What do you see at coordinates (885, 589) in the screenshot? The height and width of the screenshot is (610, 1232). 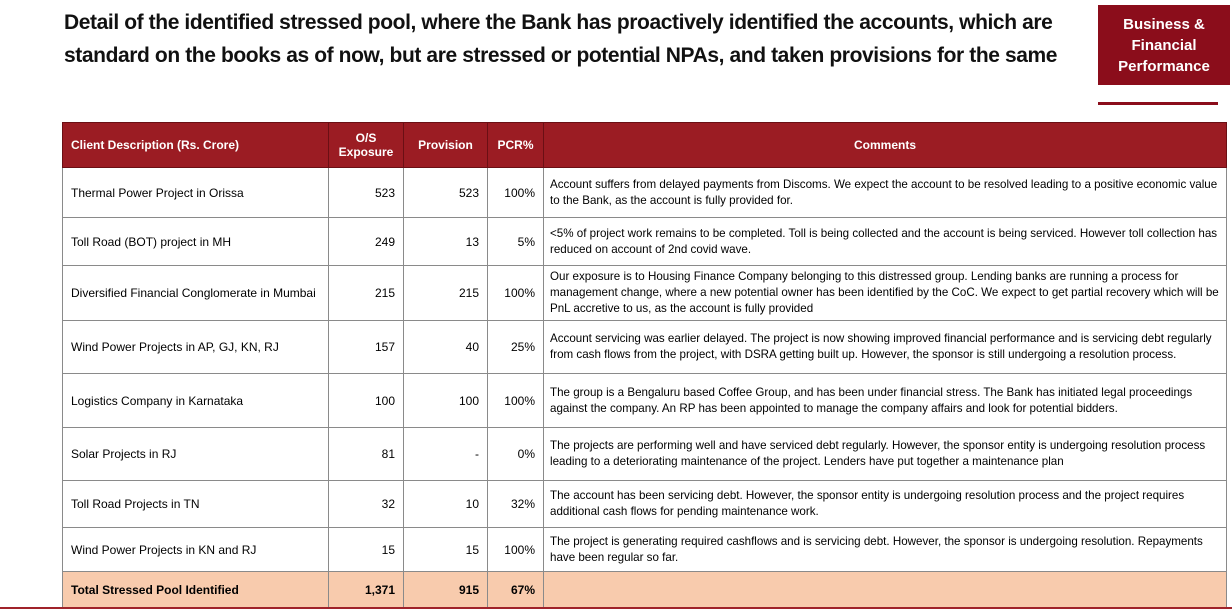 I see `total-cell` at bounding box center [885, 589].